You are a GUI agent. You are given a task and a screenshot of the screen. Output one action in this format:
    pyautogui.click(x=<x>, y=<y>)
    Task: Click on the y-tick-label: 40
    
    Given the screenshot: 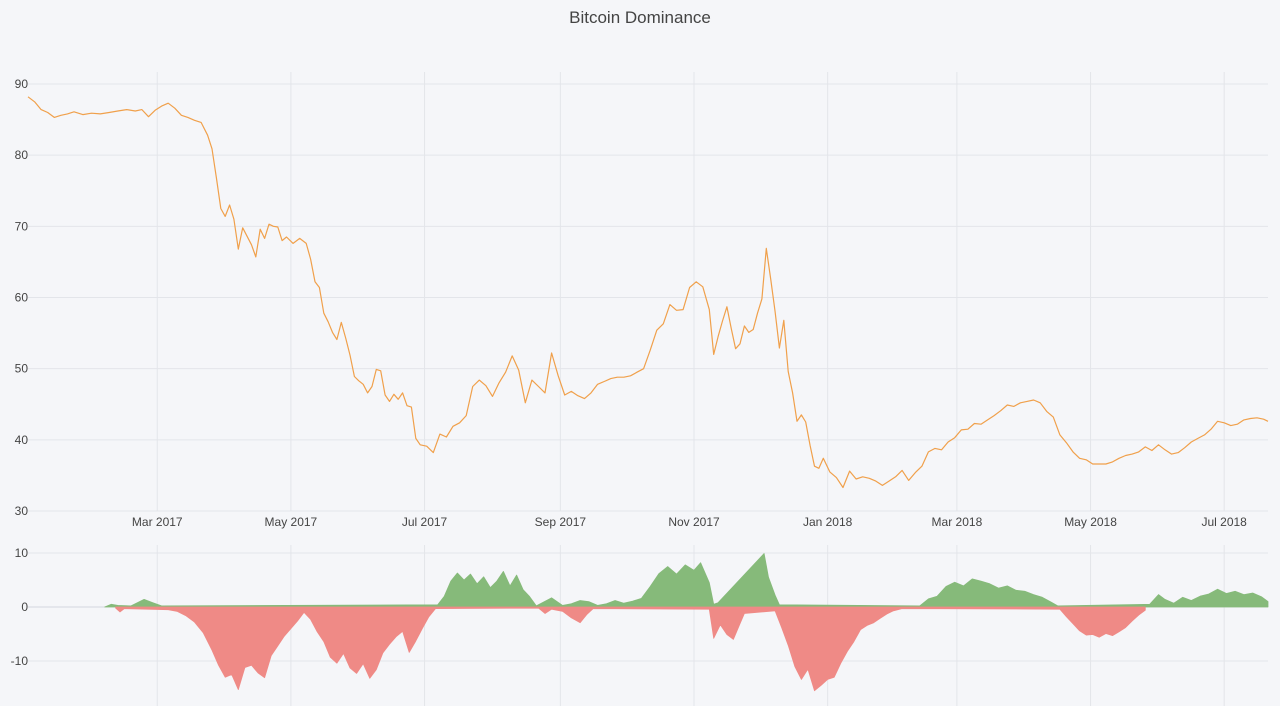 What is the action you would take?
    pyautogui.click(x=22, y=440)
    